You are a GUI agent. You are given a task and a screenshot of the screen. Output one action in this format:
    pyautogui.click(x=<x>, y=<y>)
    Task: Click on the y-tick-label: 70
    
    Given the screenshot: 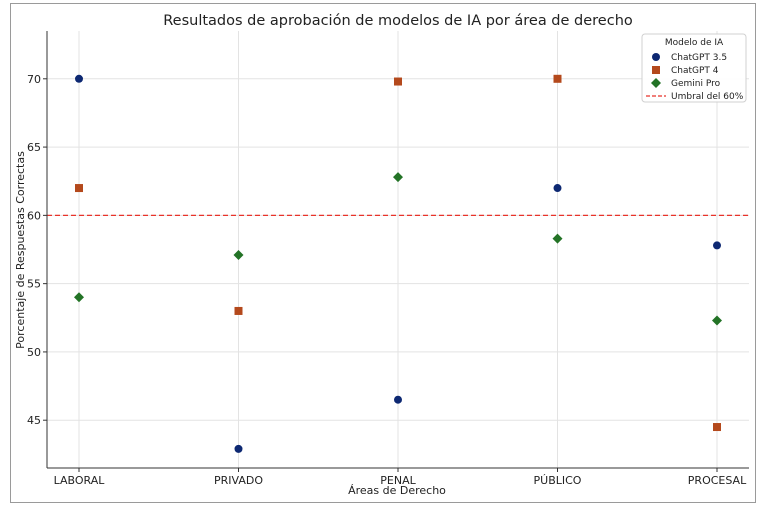 What is the action you would take?
    pyautogui.click(x=34, y=79)
    